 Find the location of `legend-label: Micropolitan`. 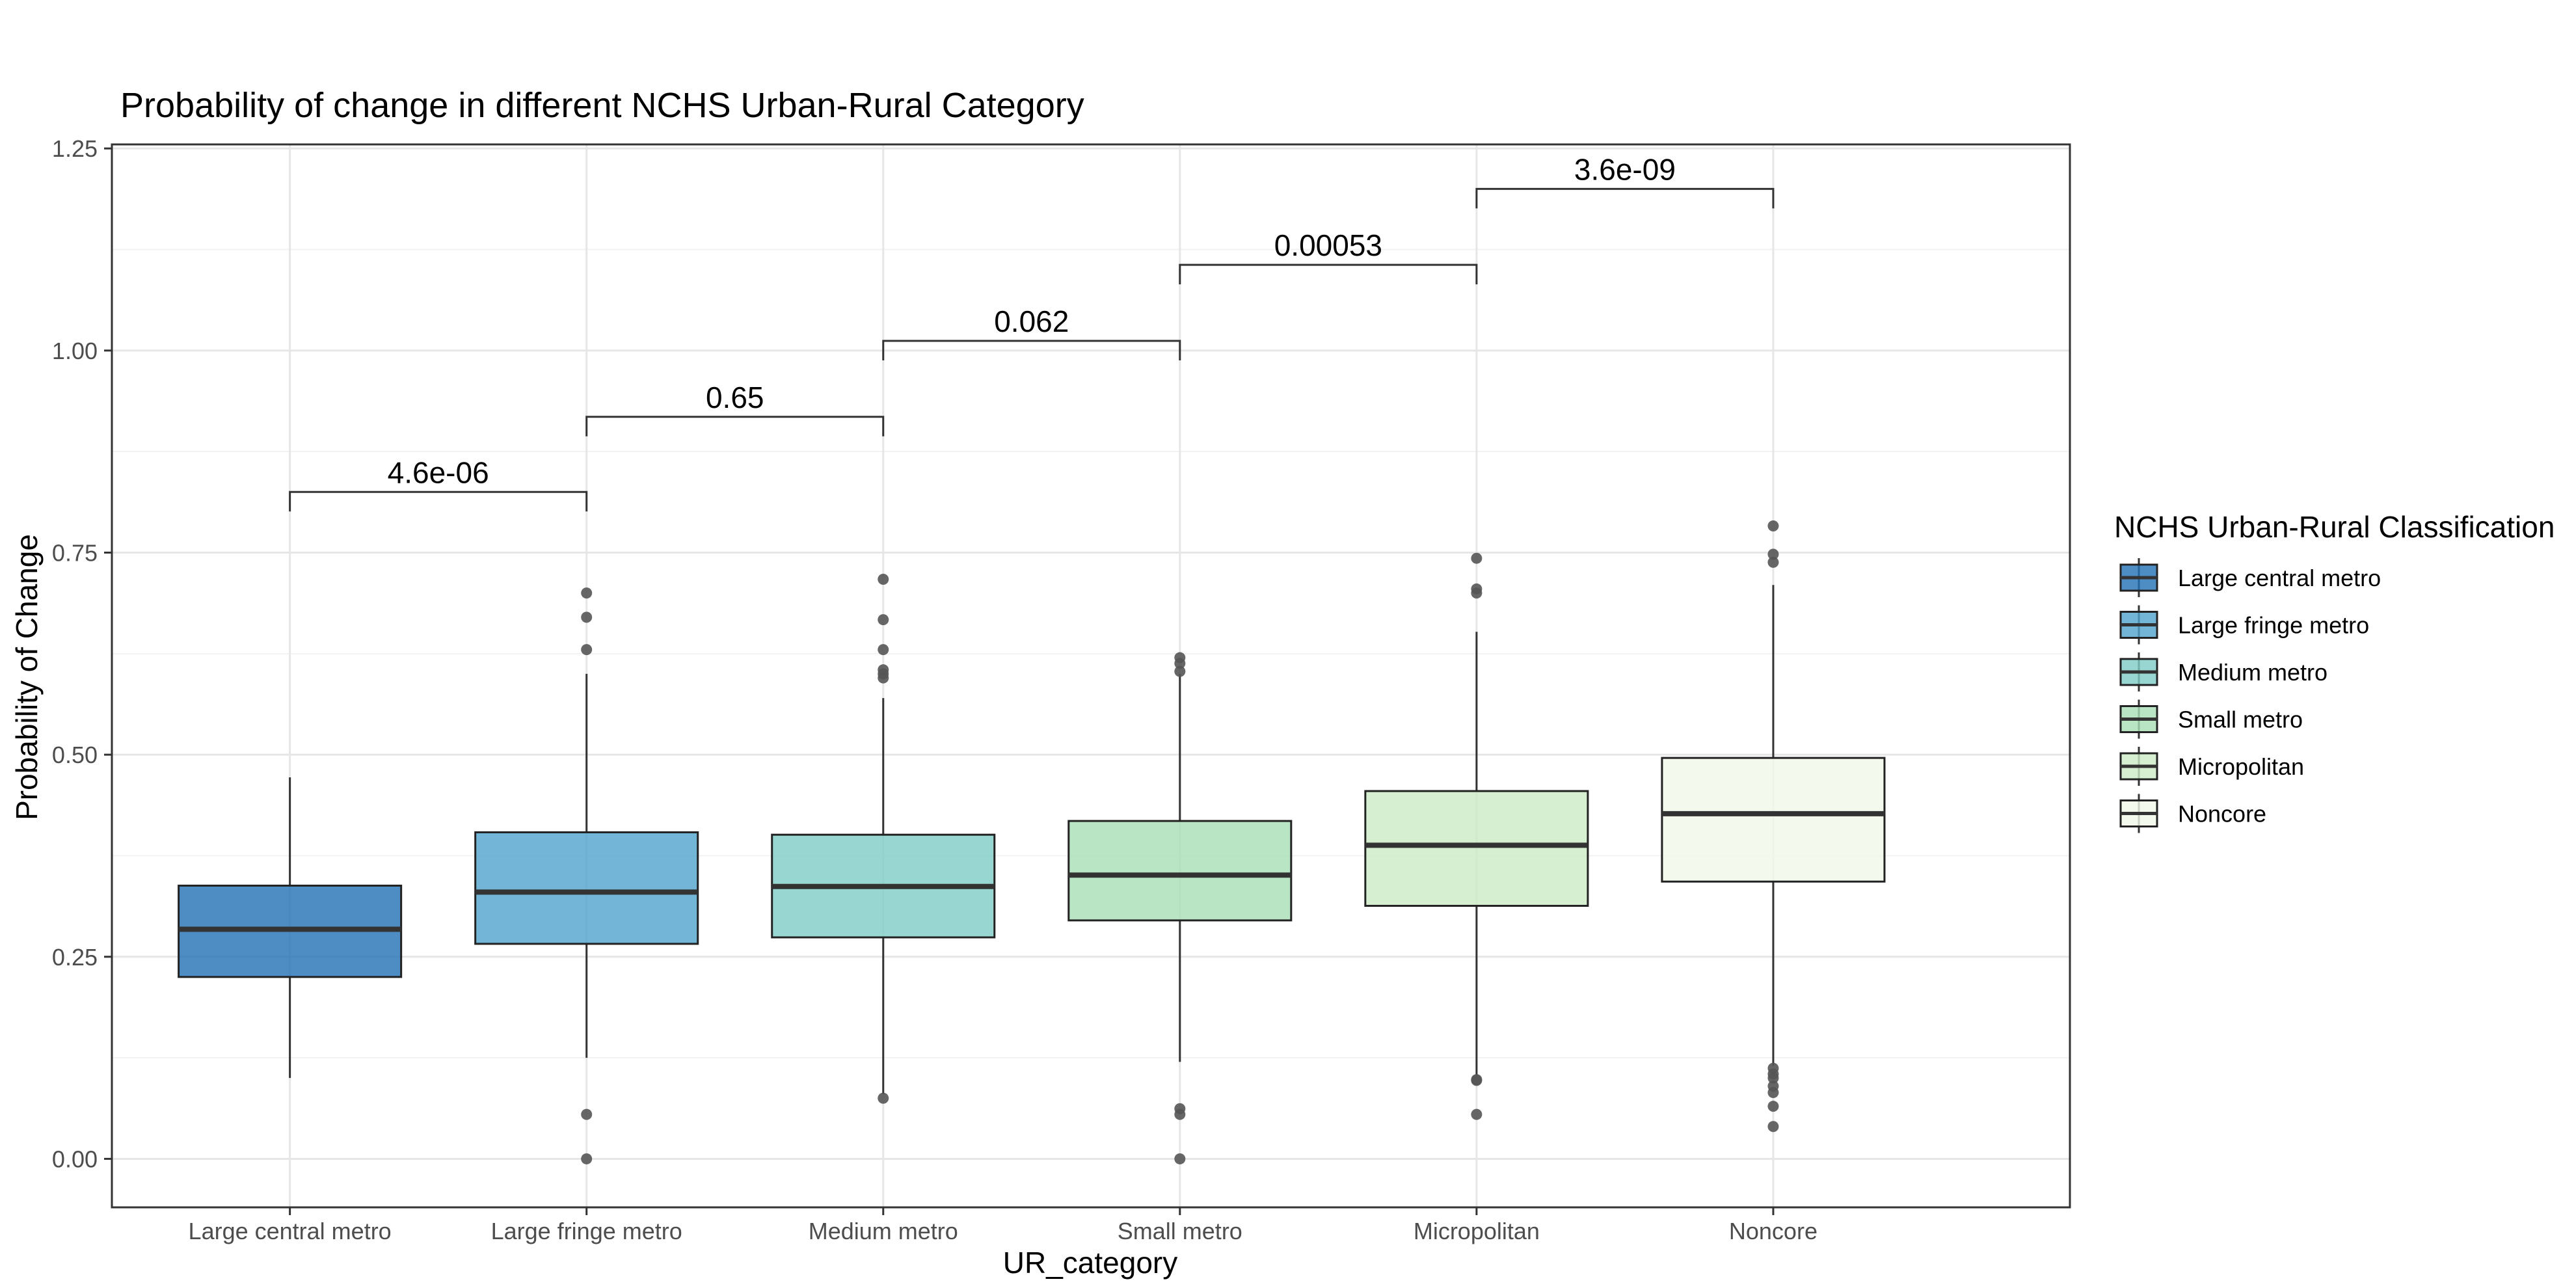

legend-label: Micropolitan is located at coordinates (2241, 766).